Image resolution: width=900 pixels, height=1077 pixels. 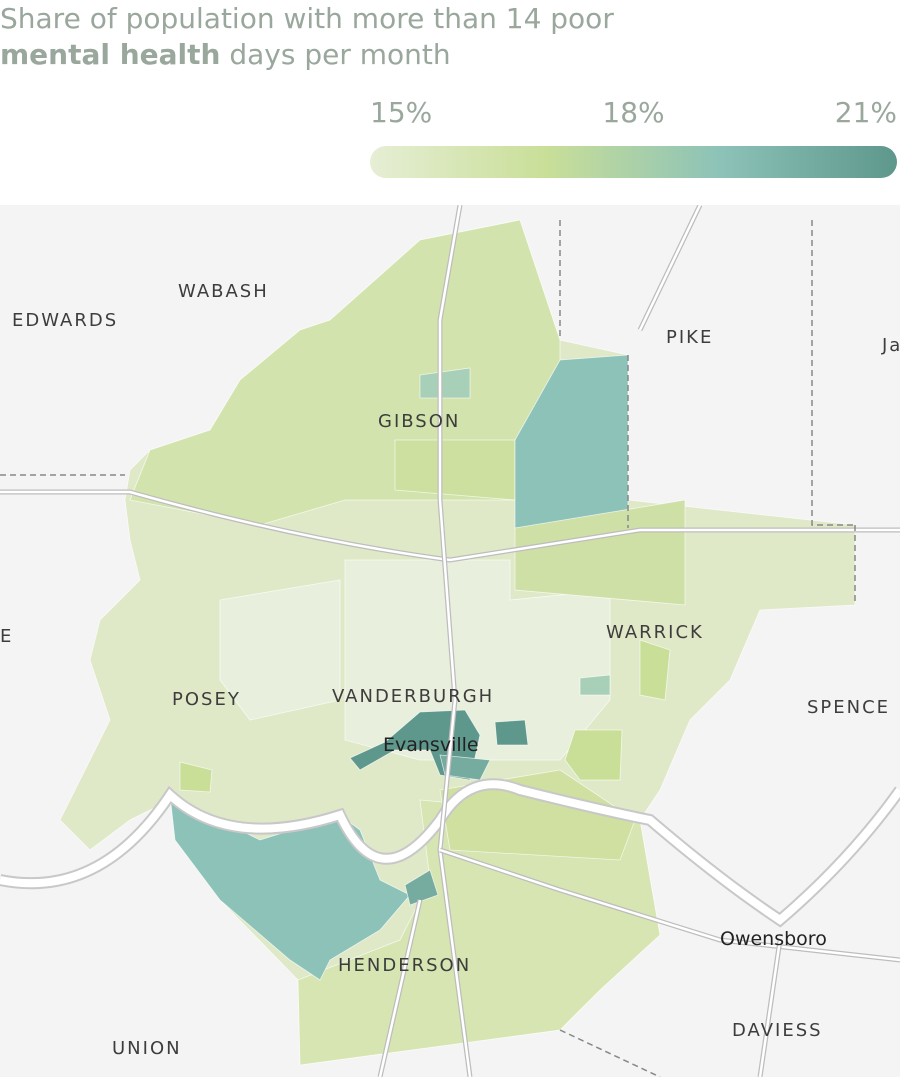 I want to click on county-label: Ja, so click(x=890, y=345).